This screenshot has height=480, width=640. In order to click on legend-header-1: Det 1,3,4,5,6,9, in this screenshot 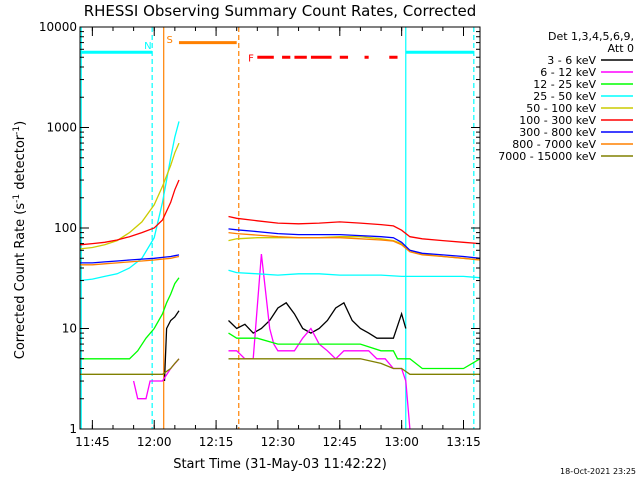, I will do `click(591, 36)`.